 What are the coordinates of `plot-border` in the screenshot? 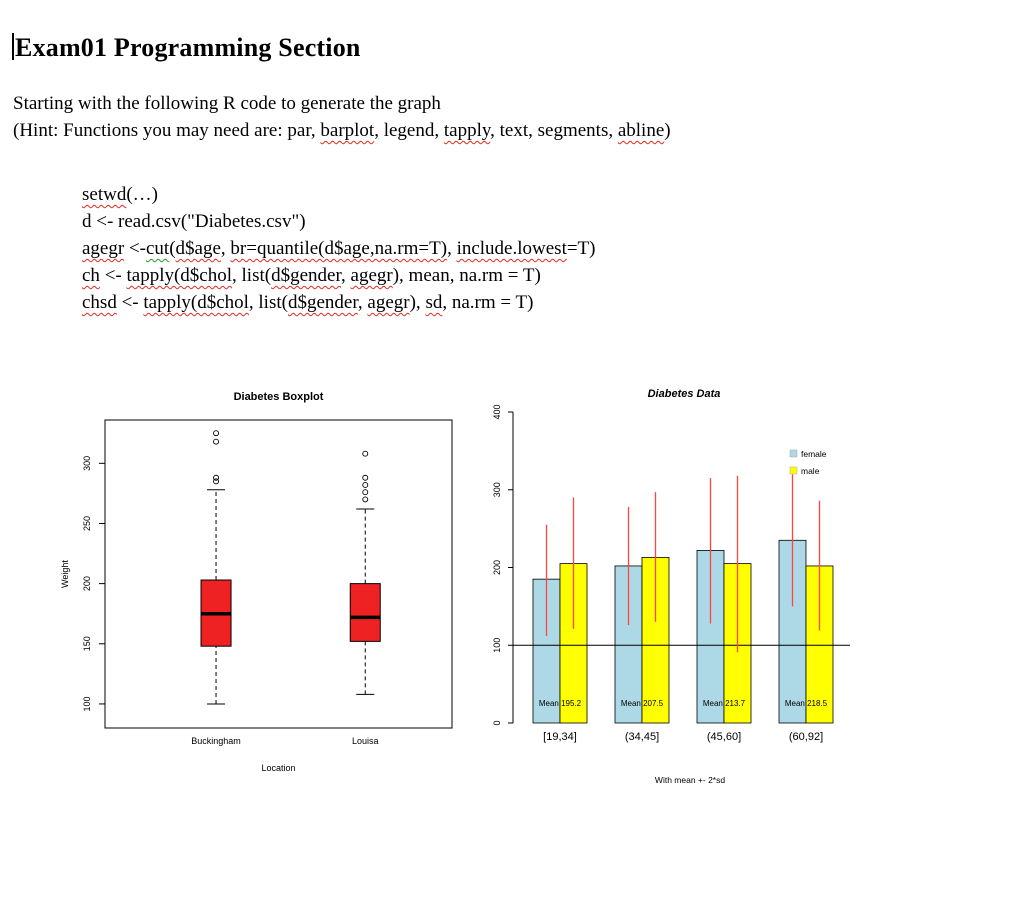 It's located at (278, 574).